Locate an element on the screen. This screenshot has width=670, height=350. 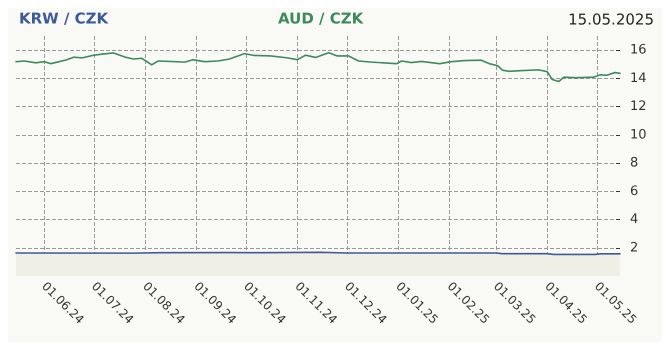
text: KRW / CZK is located at coordinates (64, 19).